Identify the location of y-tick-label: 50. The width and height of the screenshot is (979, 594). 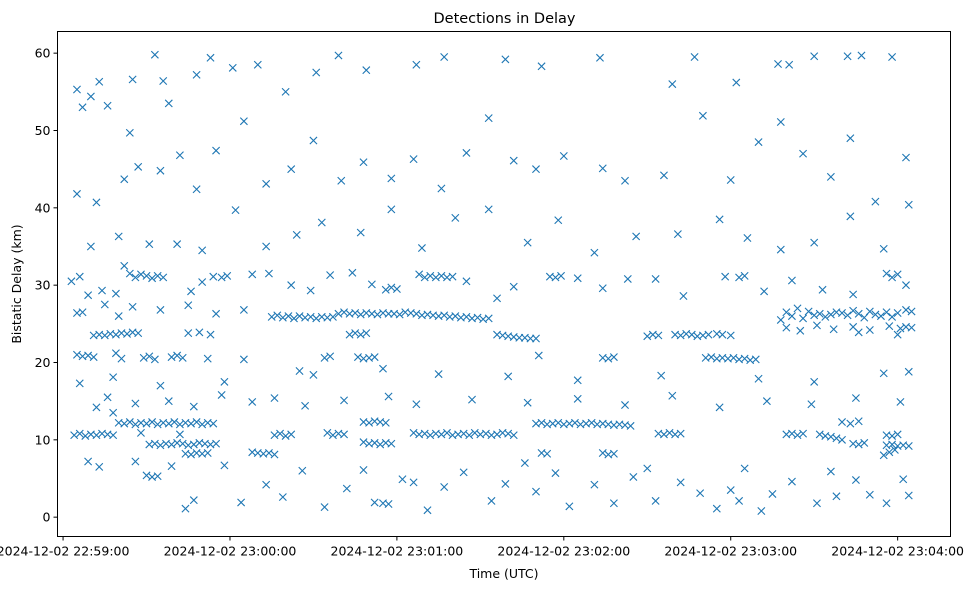
(43, 130).